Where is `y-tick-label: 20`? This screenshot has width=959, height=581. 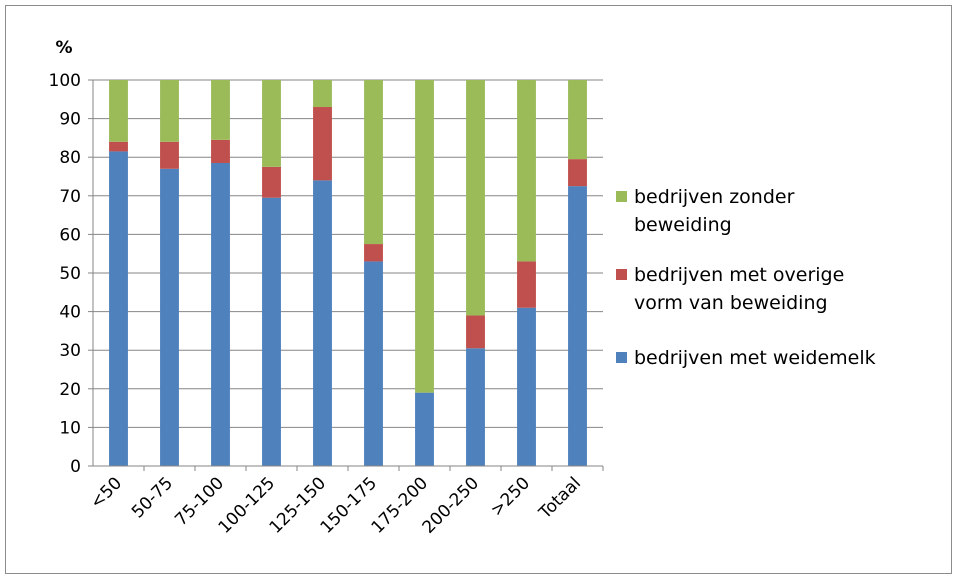
y-tick-label: 20 is located at coordinates (70, 390).